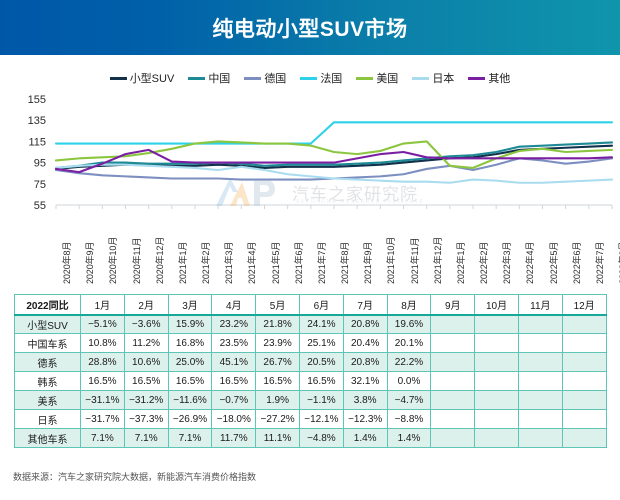  What do you see at coordinates (190, 305) in the screenshot?
I see `table-column-header: 3月` at bounding box center [190, 305].